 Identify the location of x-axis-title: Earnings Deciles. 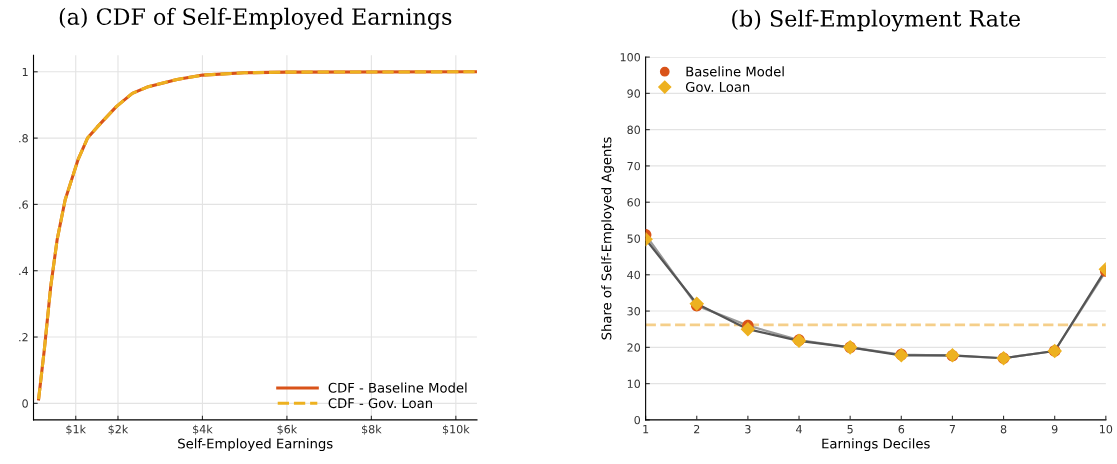
(876, 445).